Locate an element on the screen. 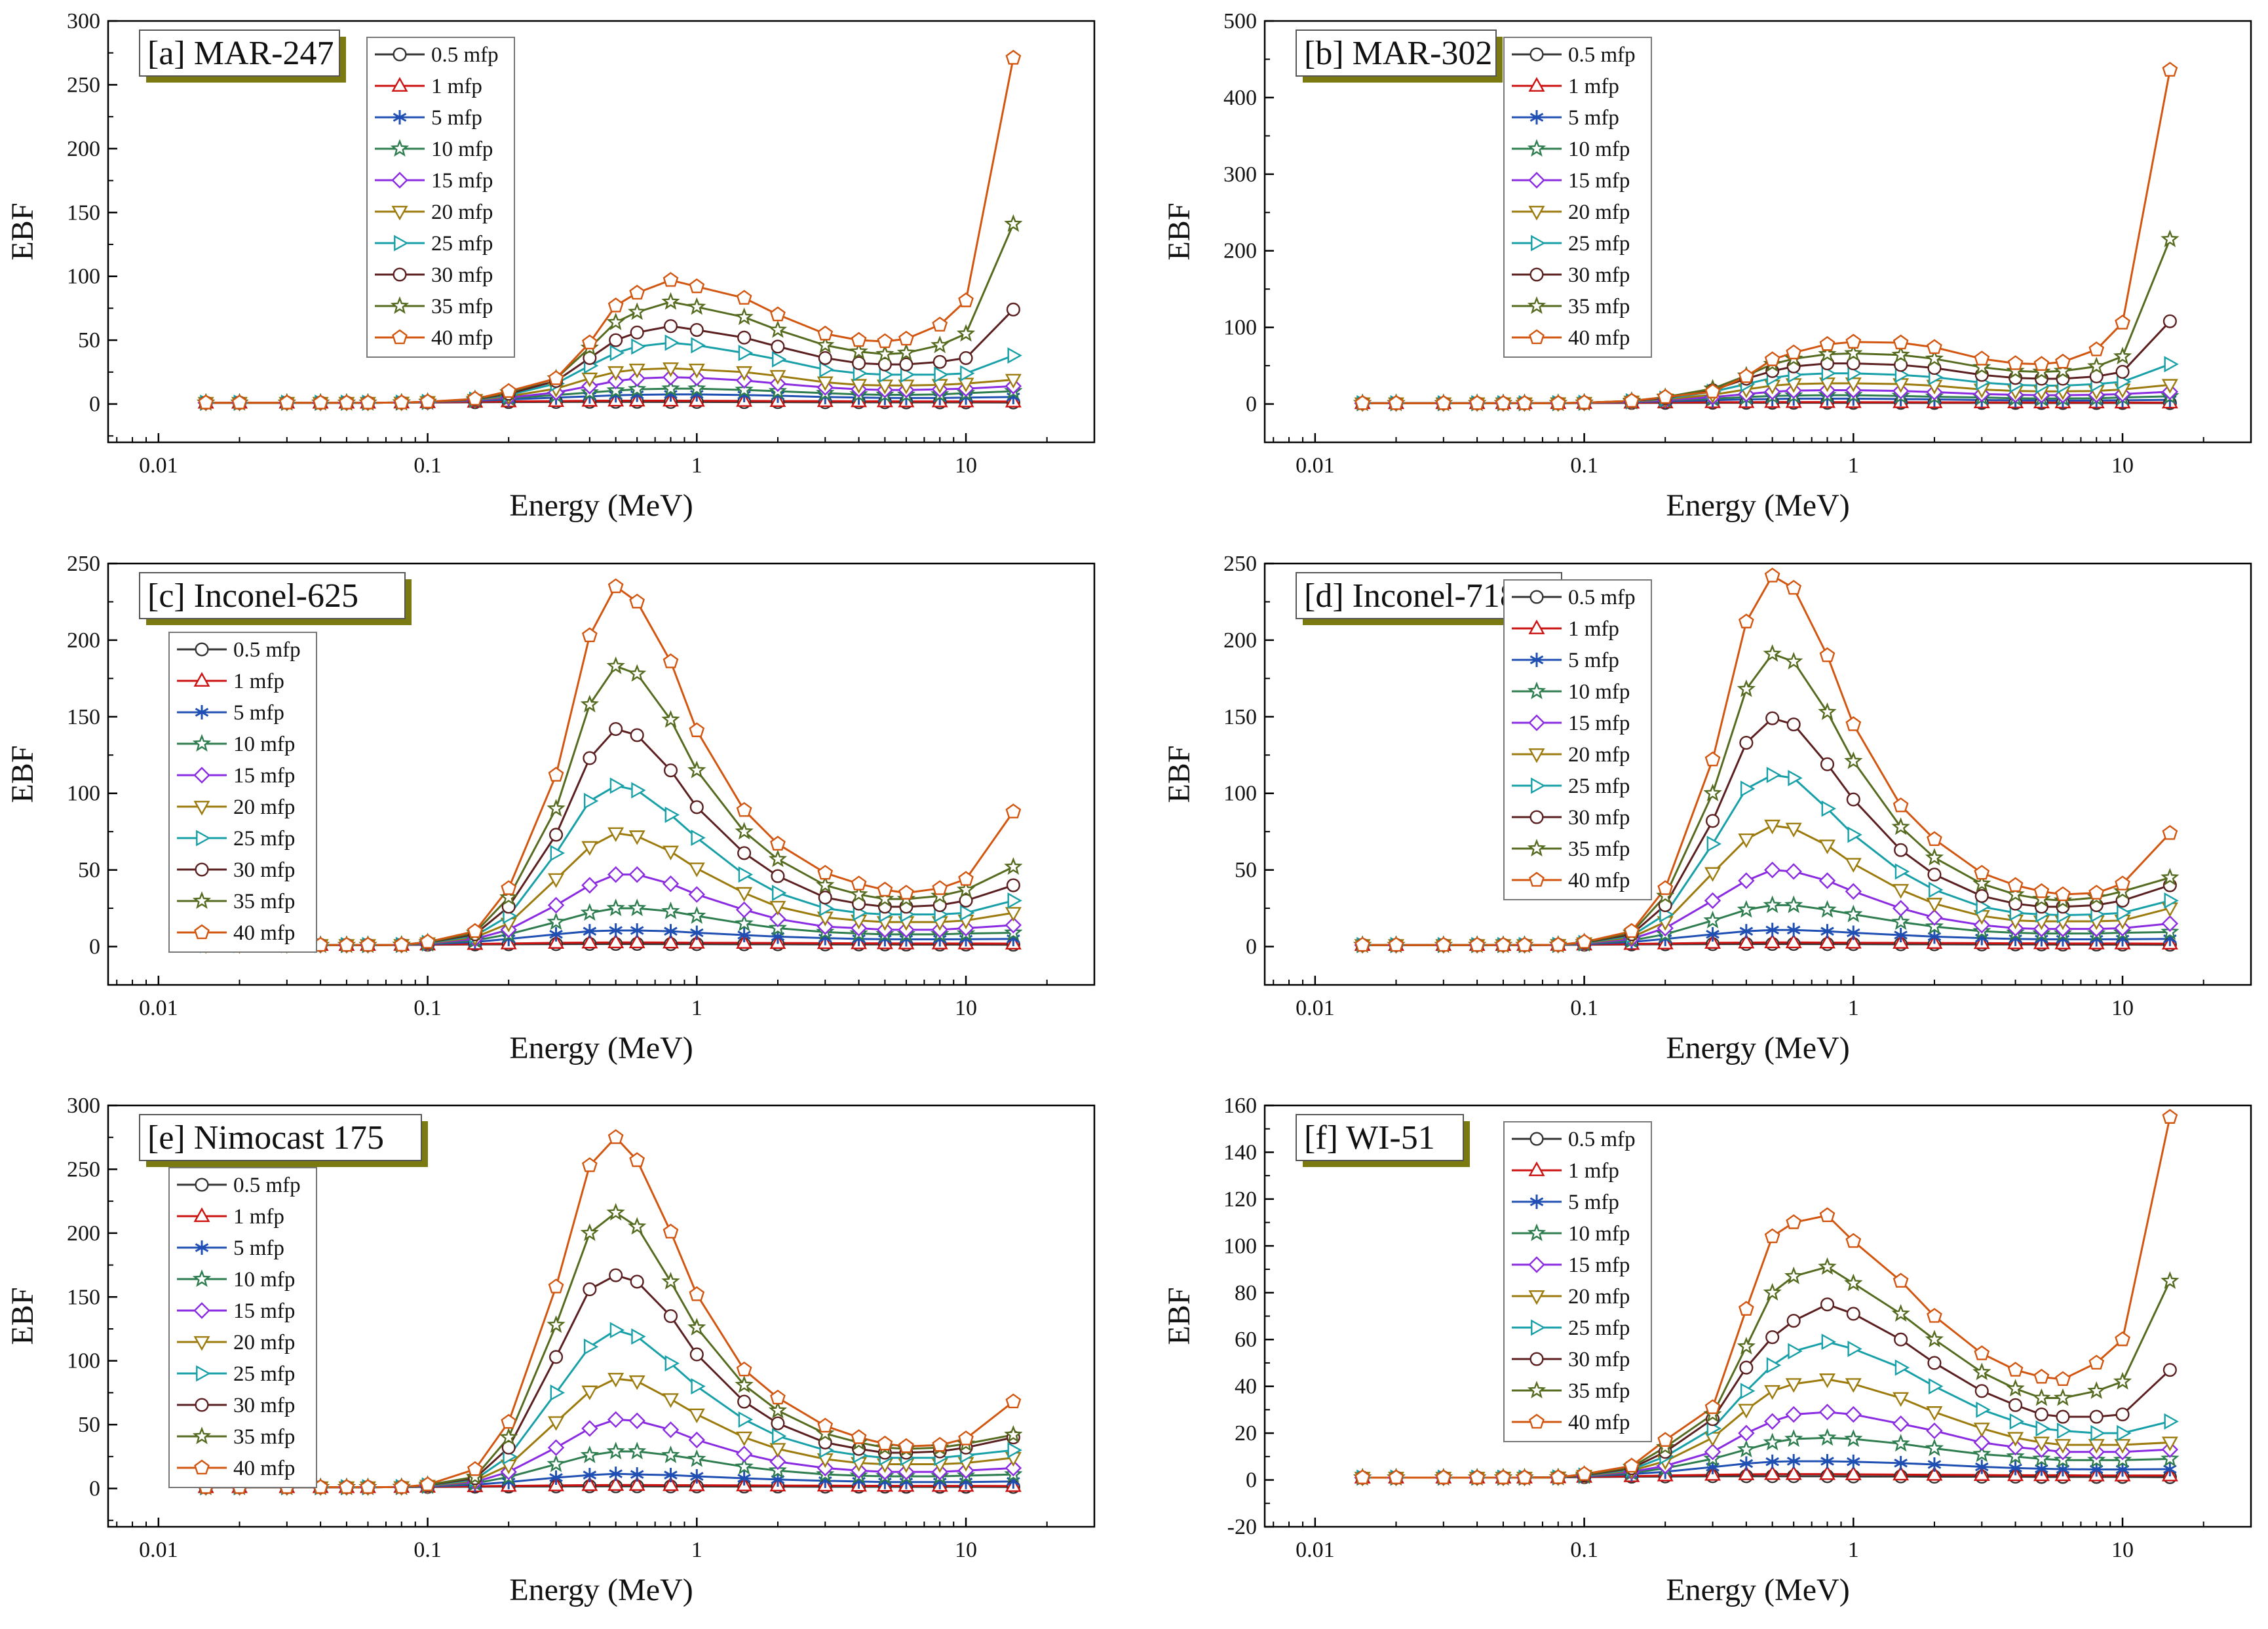  y-tick-label: 200 is located at coordinates (1240, 251).